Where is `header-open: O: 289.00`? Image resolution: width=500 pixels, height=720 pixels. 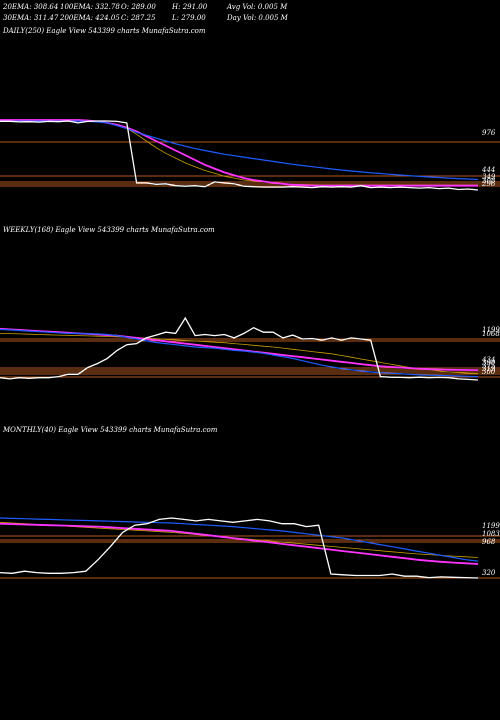
header-open: O: 289.00 is located at coordinates (138, 7).